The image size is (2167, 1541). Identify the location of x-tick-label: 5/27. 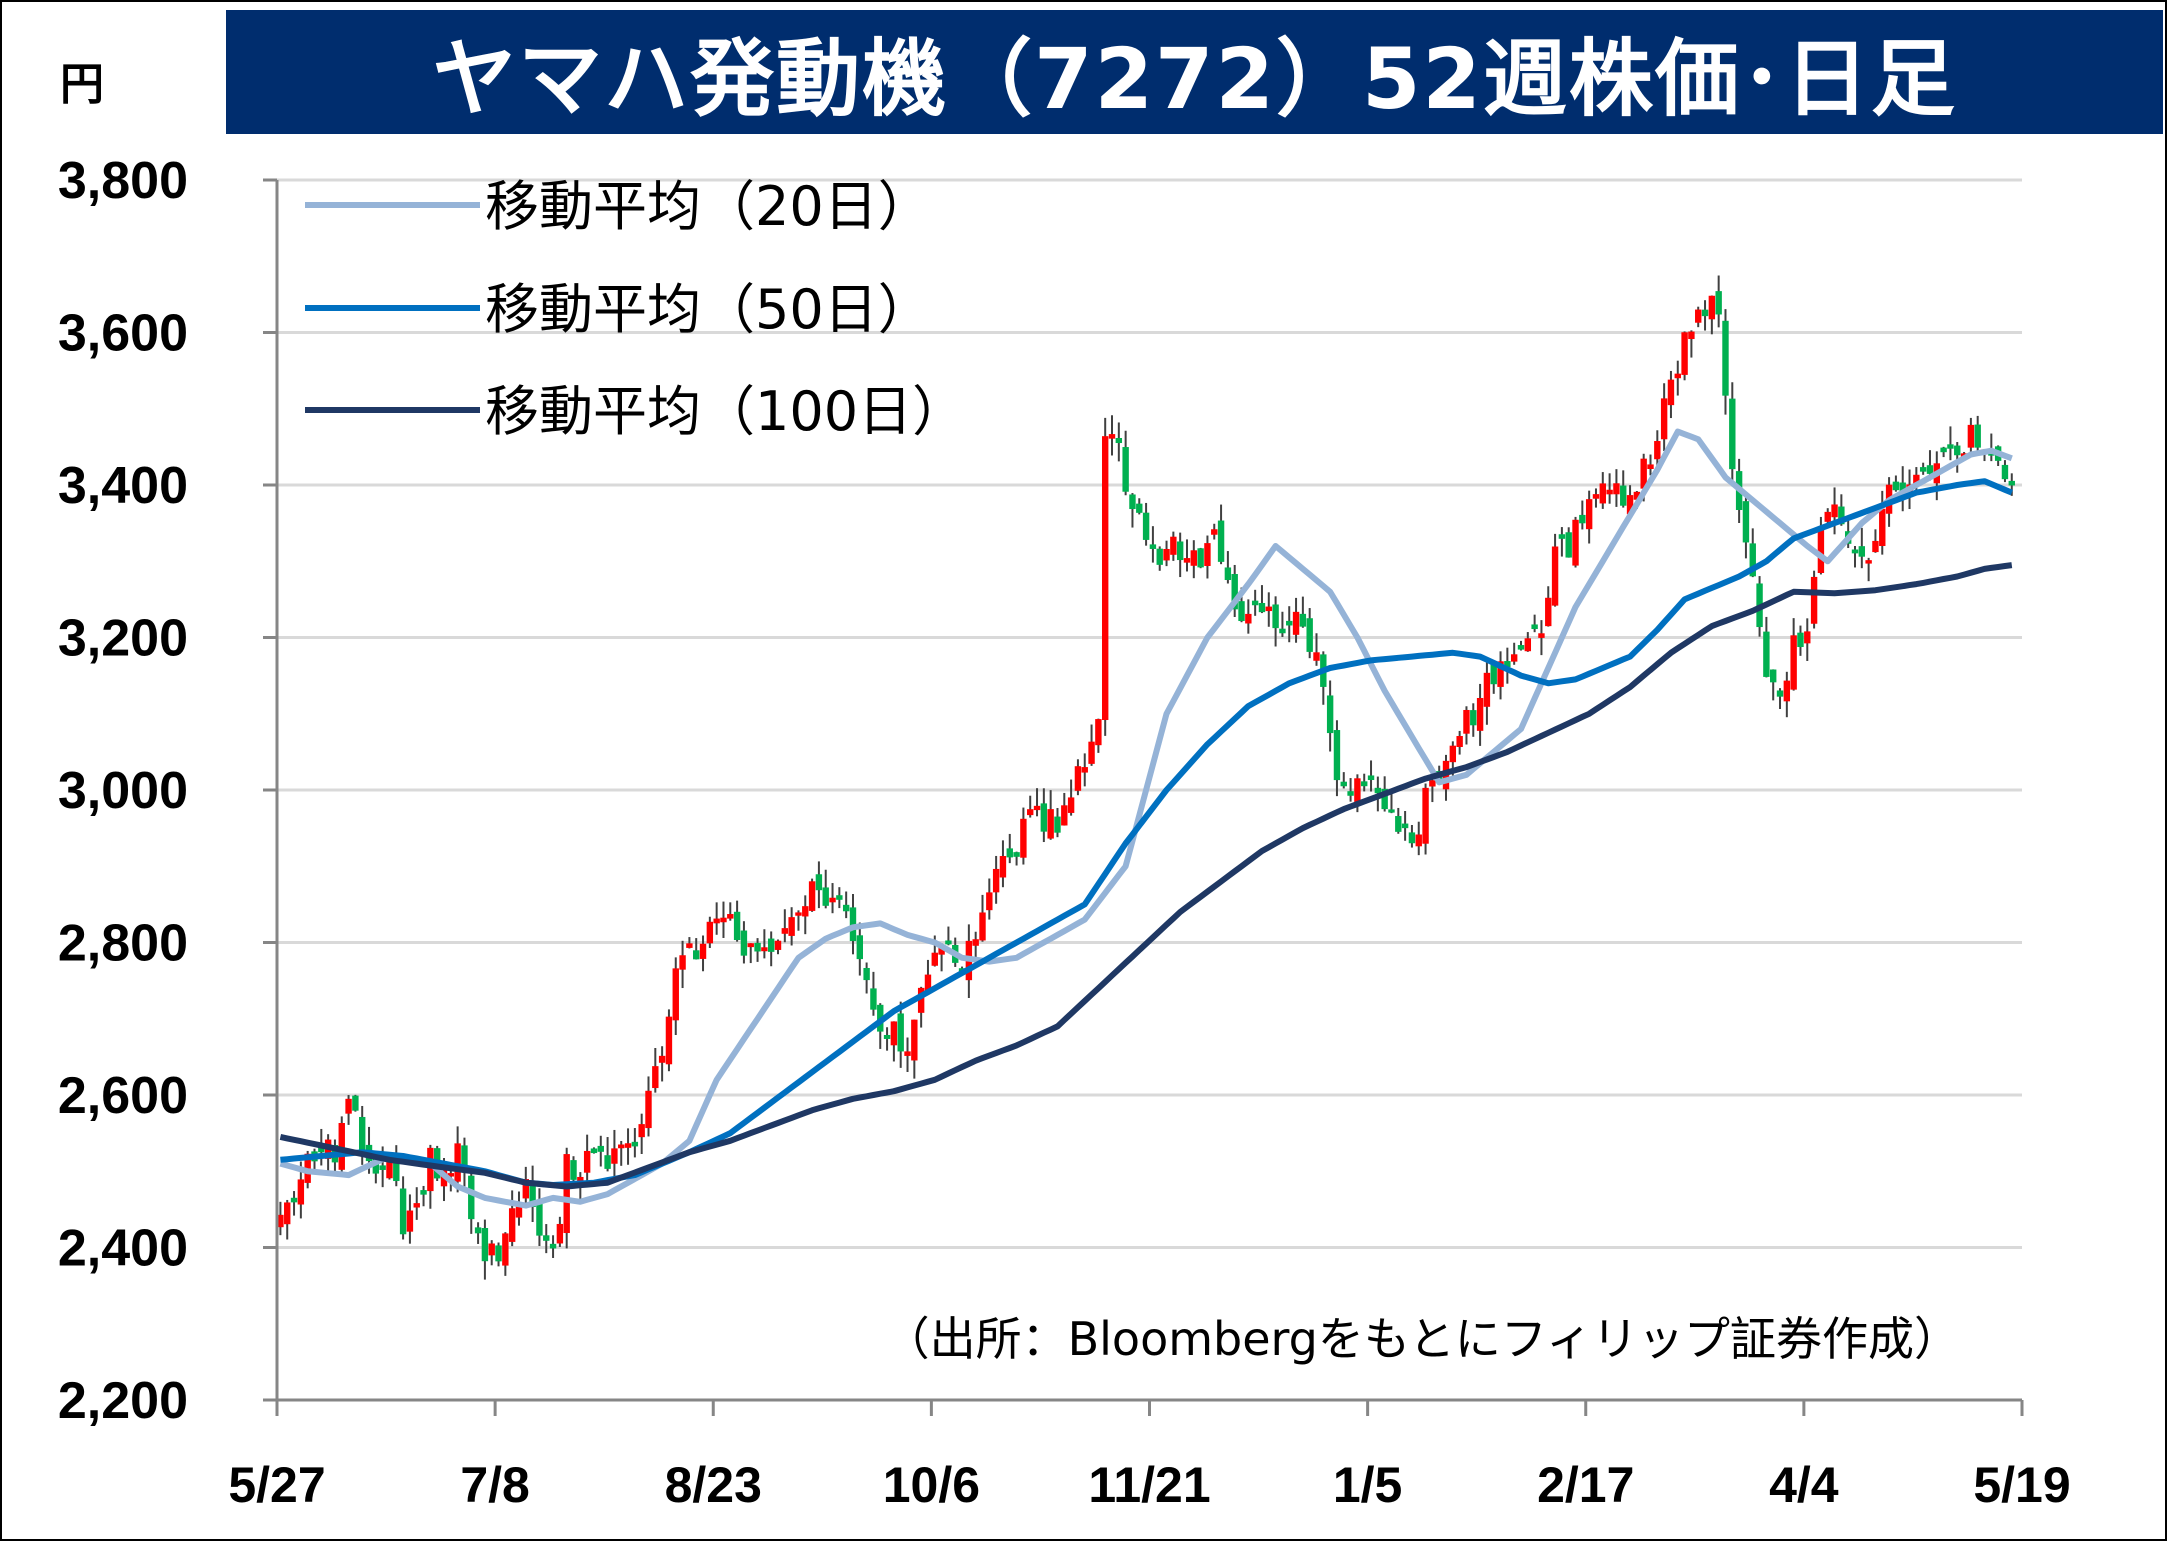
(276, 1485).